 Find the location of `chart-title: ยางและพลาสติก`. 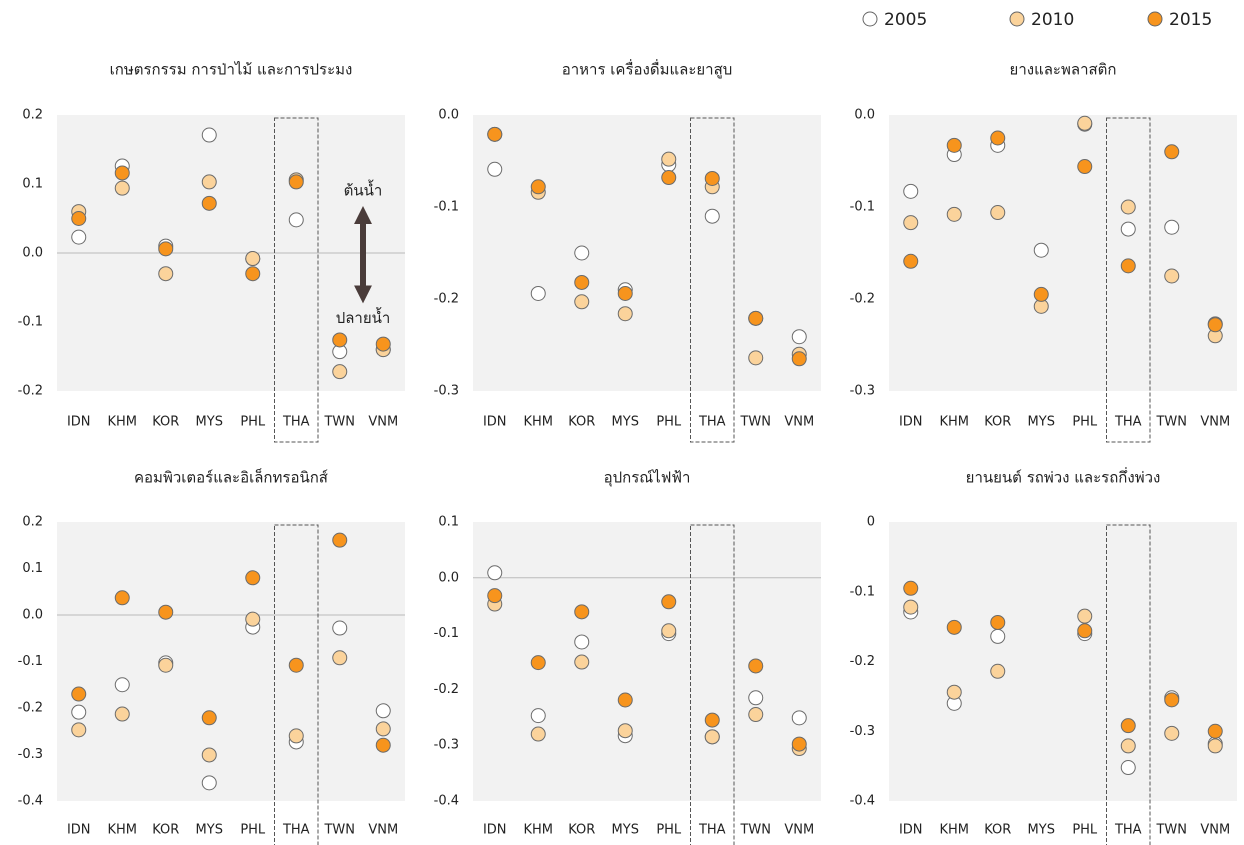

chart-title: ยางและพลาสติก is located at coordinates (1063, 70).